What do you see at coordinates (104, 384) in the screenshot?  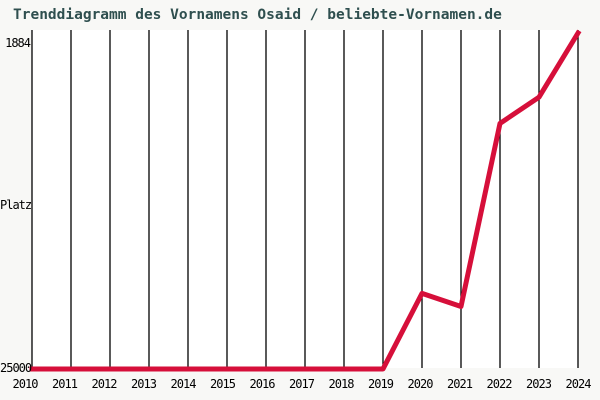 I see `x-axis-tick-label-2012: 2012` at bounding box center [104, 384].